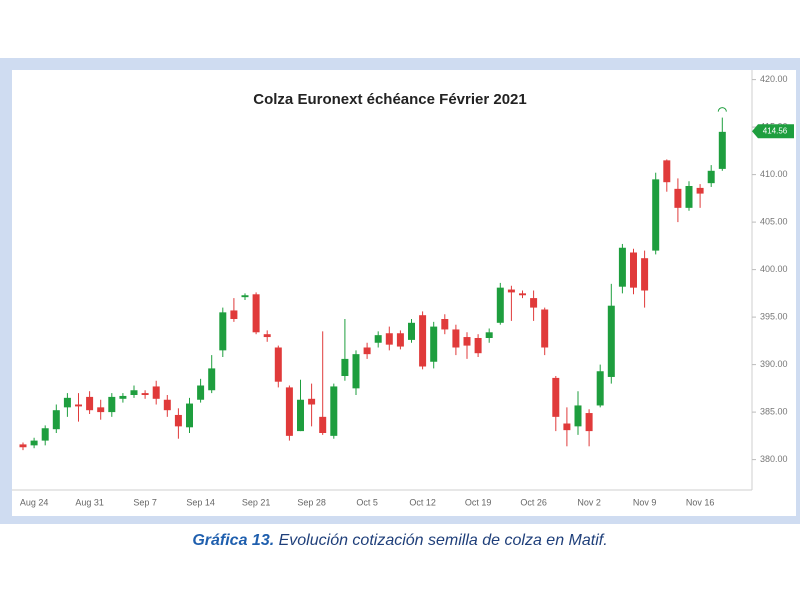 This screenshot has width=800, height=590. Describe the element at coordinates (145, 502) in the screenshot. I see `x-tick-label: Sep 7` at that location.